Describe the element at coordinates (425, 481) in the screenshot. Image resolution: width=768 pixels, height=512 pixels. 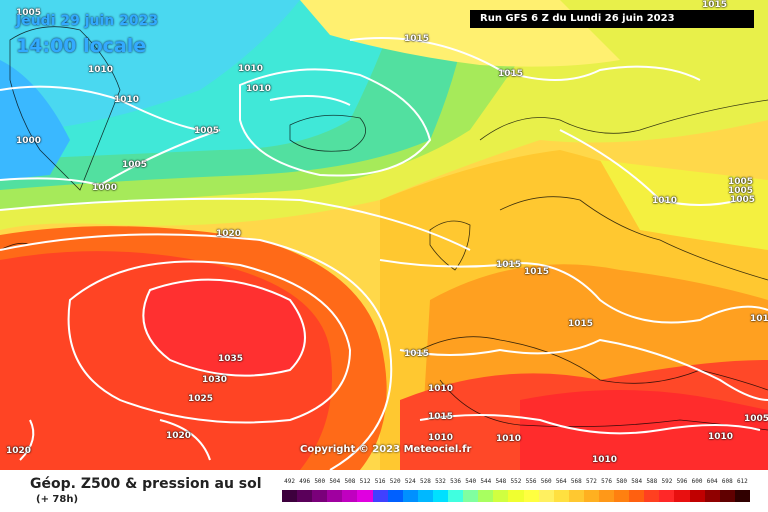
I see `scale-label: 528` at that location.